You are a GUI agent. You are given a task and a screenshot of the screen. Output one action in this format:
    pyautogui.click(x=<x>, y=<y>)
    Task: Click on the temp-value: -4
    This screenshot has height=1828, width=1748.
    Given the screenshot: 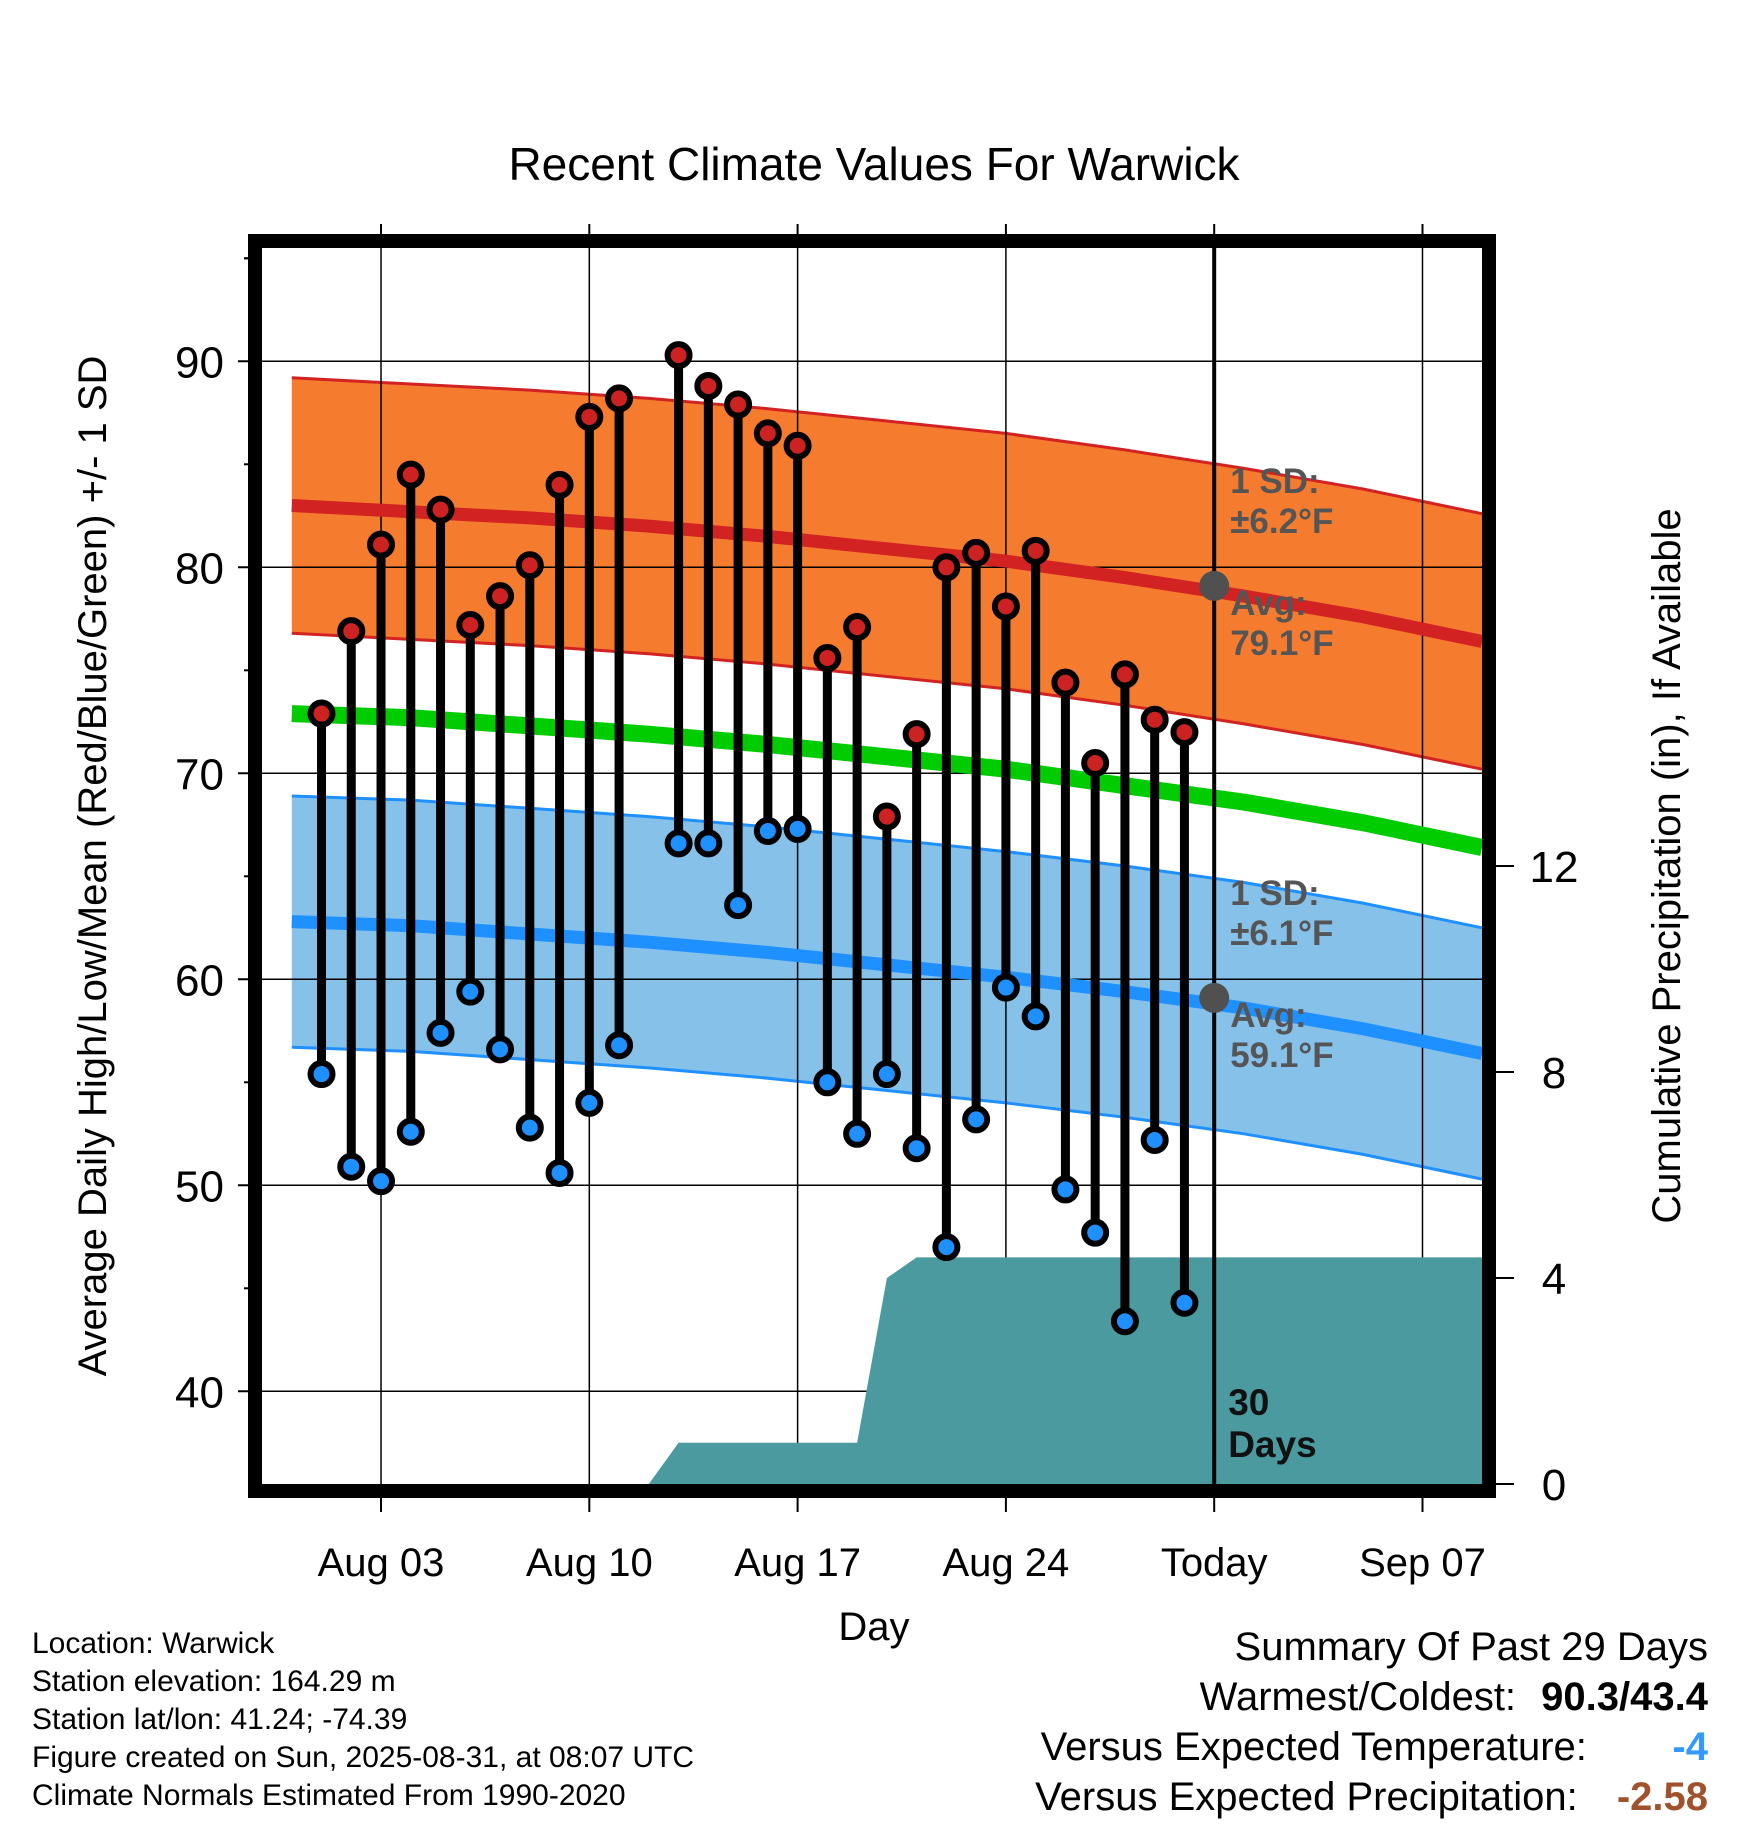 What is the action you would take?
    pyautogui.click(x=1690, y=1747)
    